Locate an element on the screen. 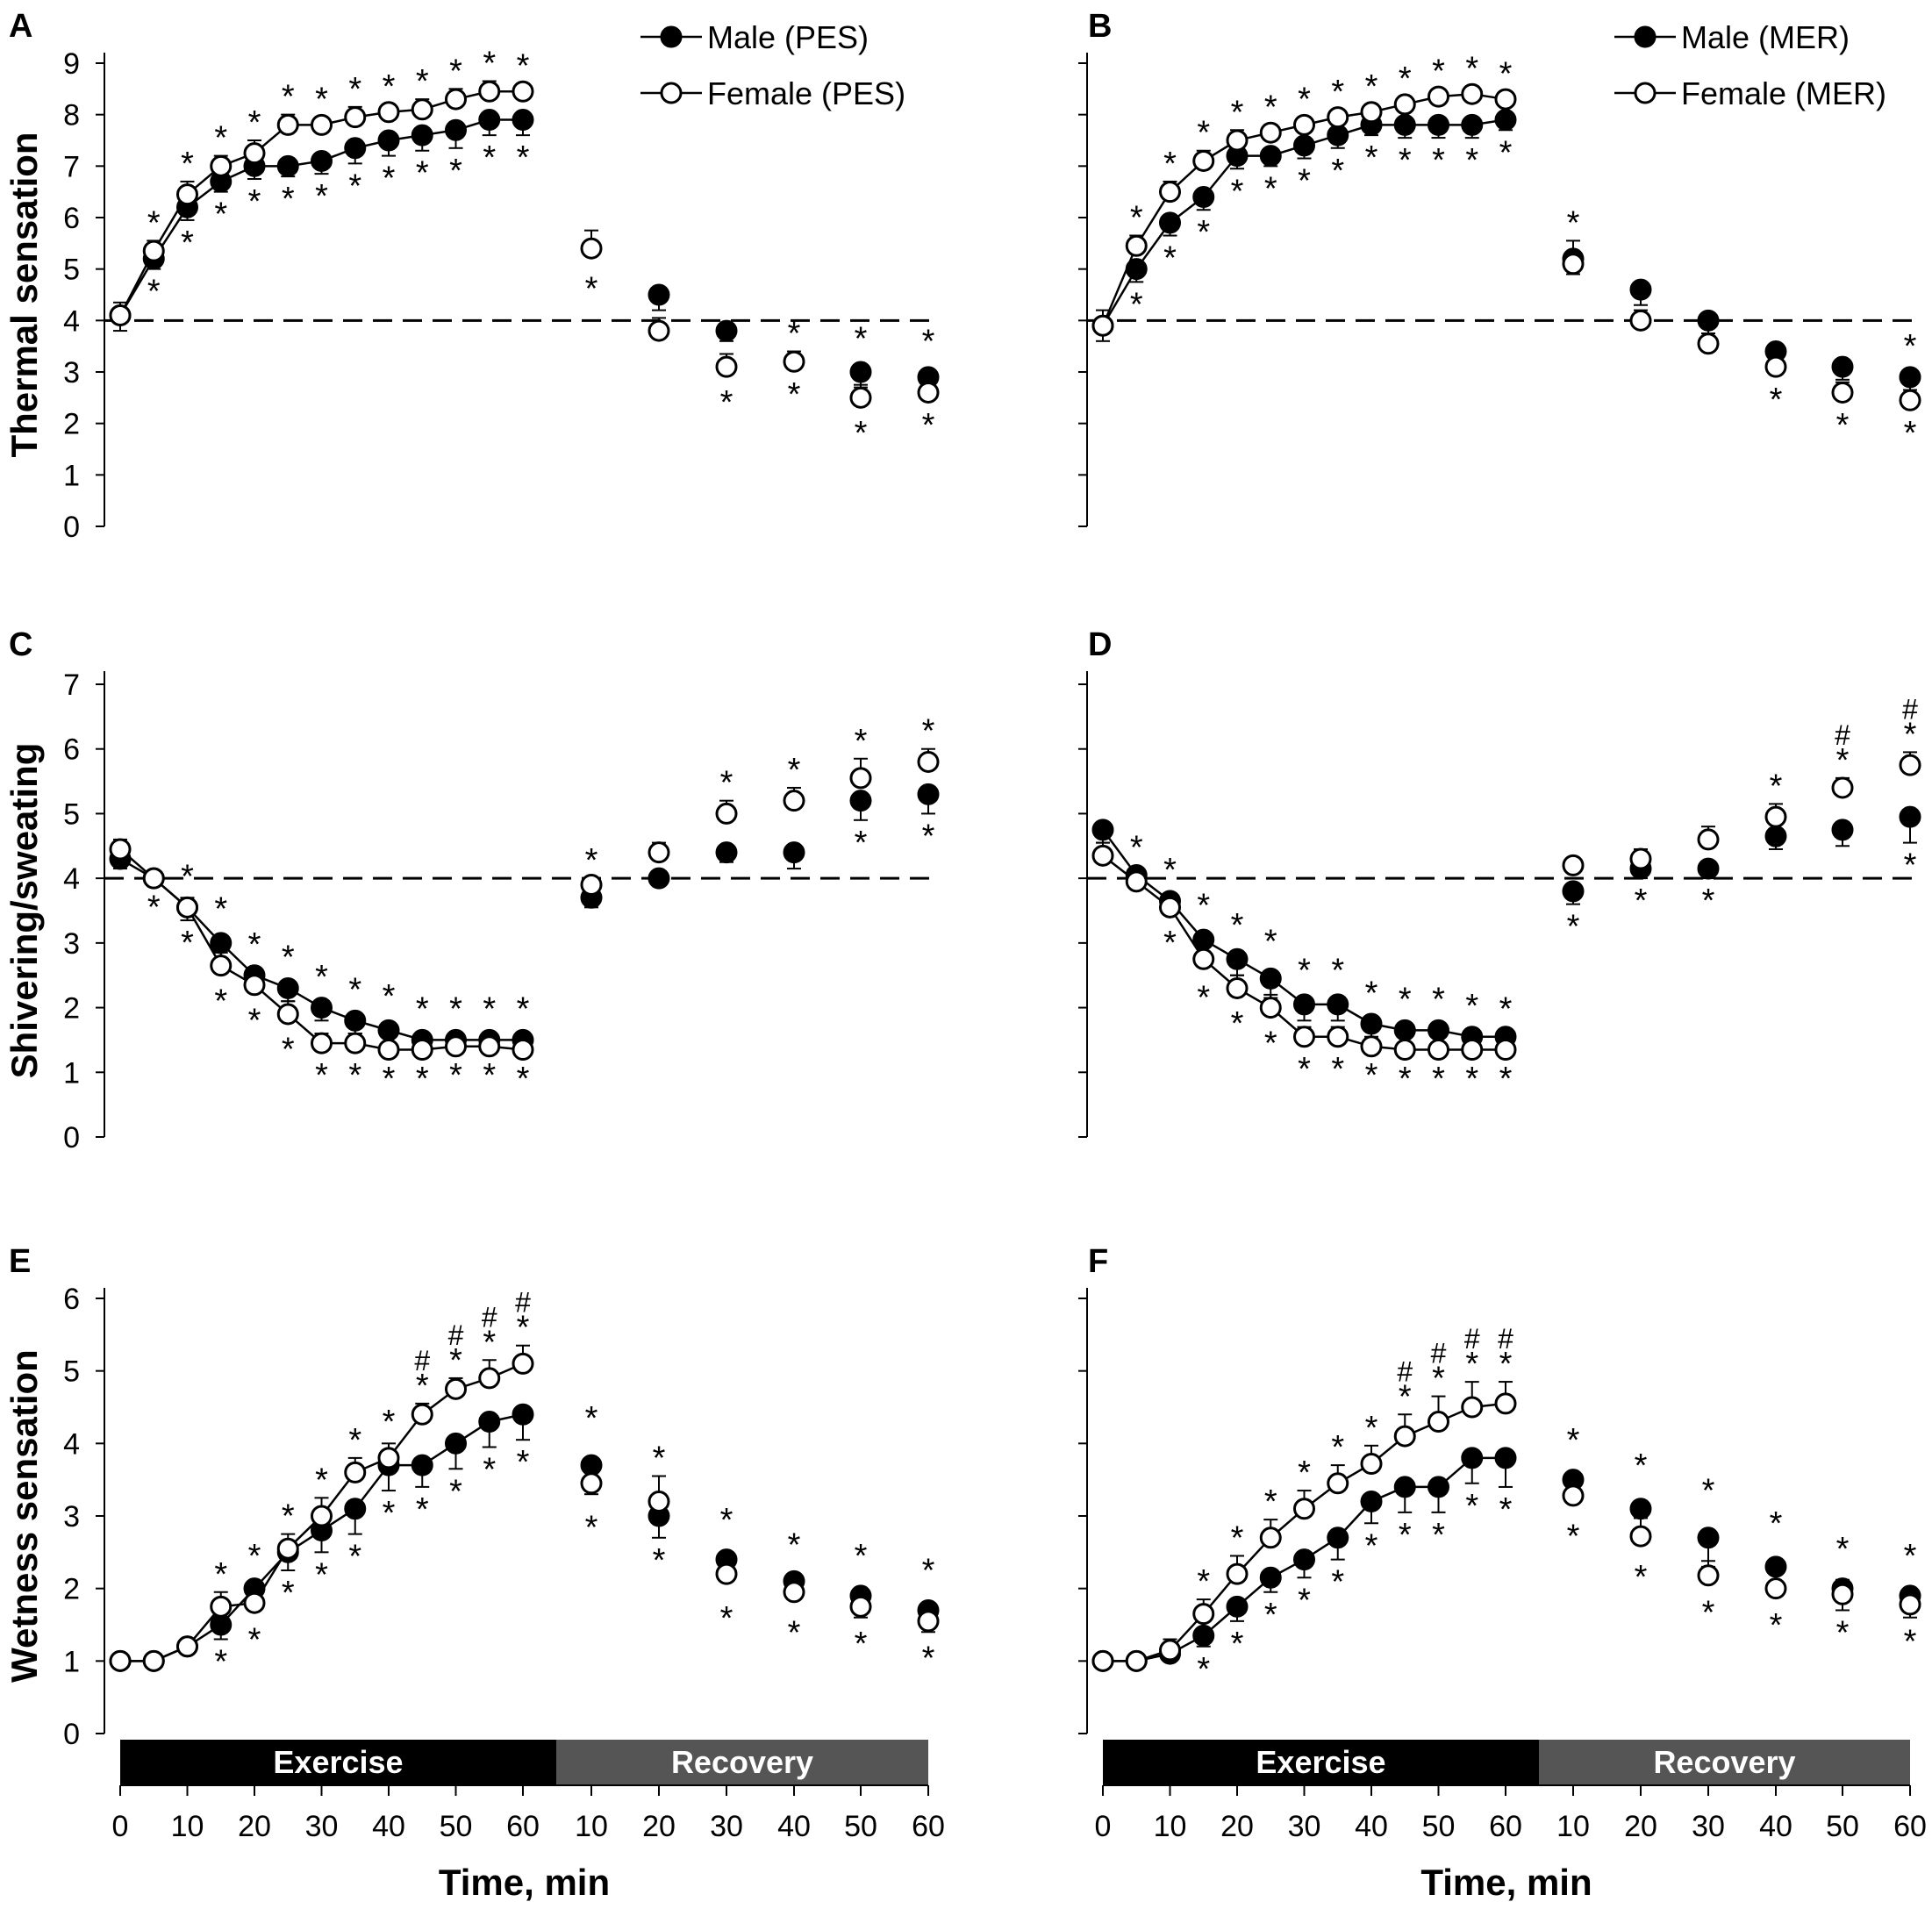 The height and width of the screenshot is (1909, 1932). panel-letter: F is located at coordinates (1098, 1261).